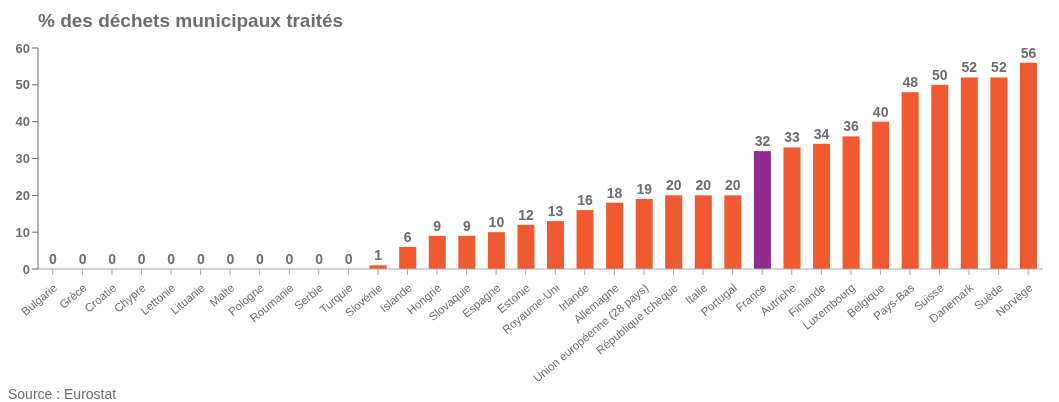 Image resolution: width=1059 pixels, height=402 pixels. Describe the element at coordinates (378, 255) in the screenshot. I see `data-label: 1` at that location.